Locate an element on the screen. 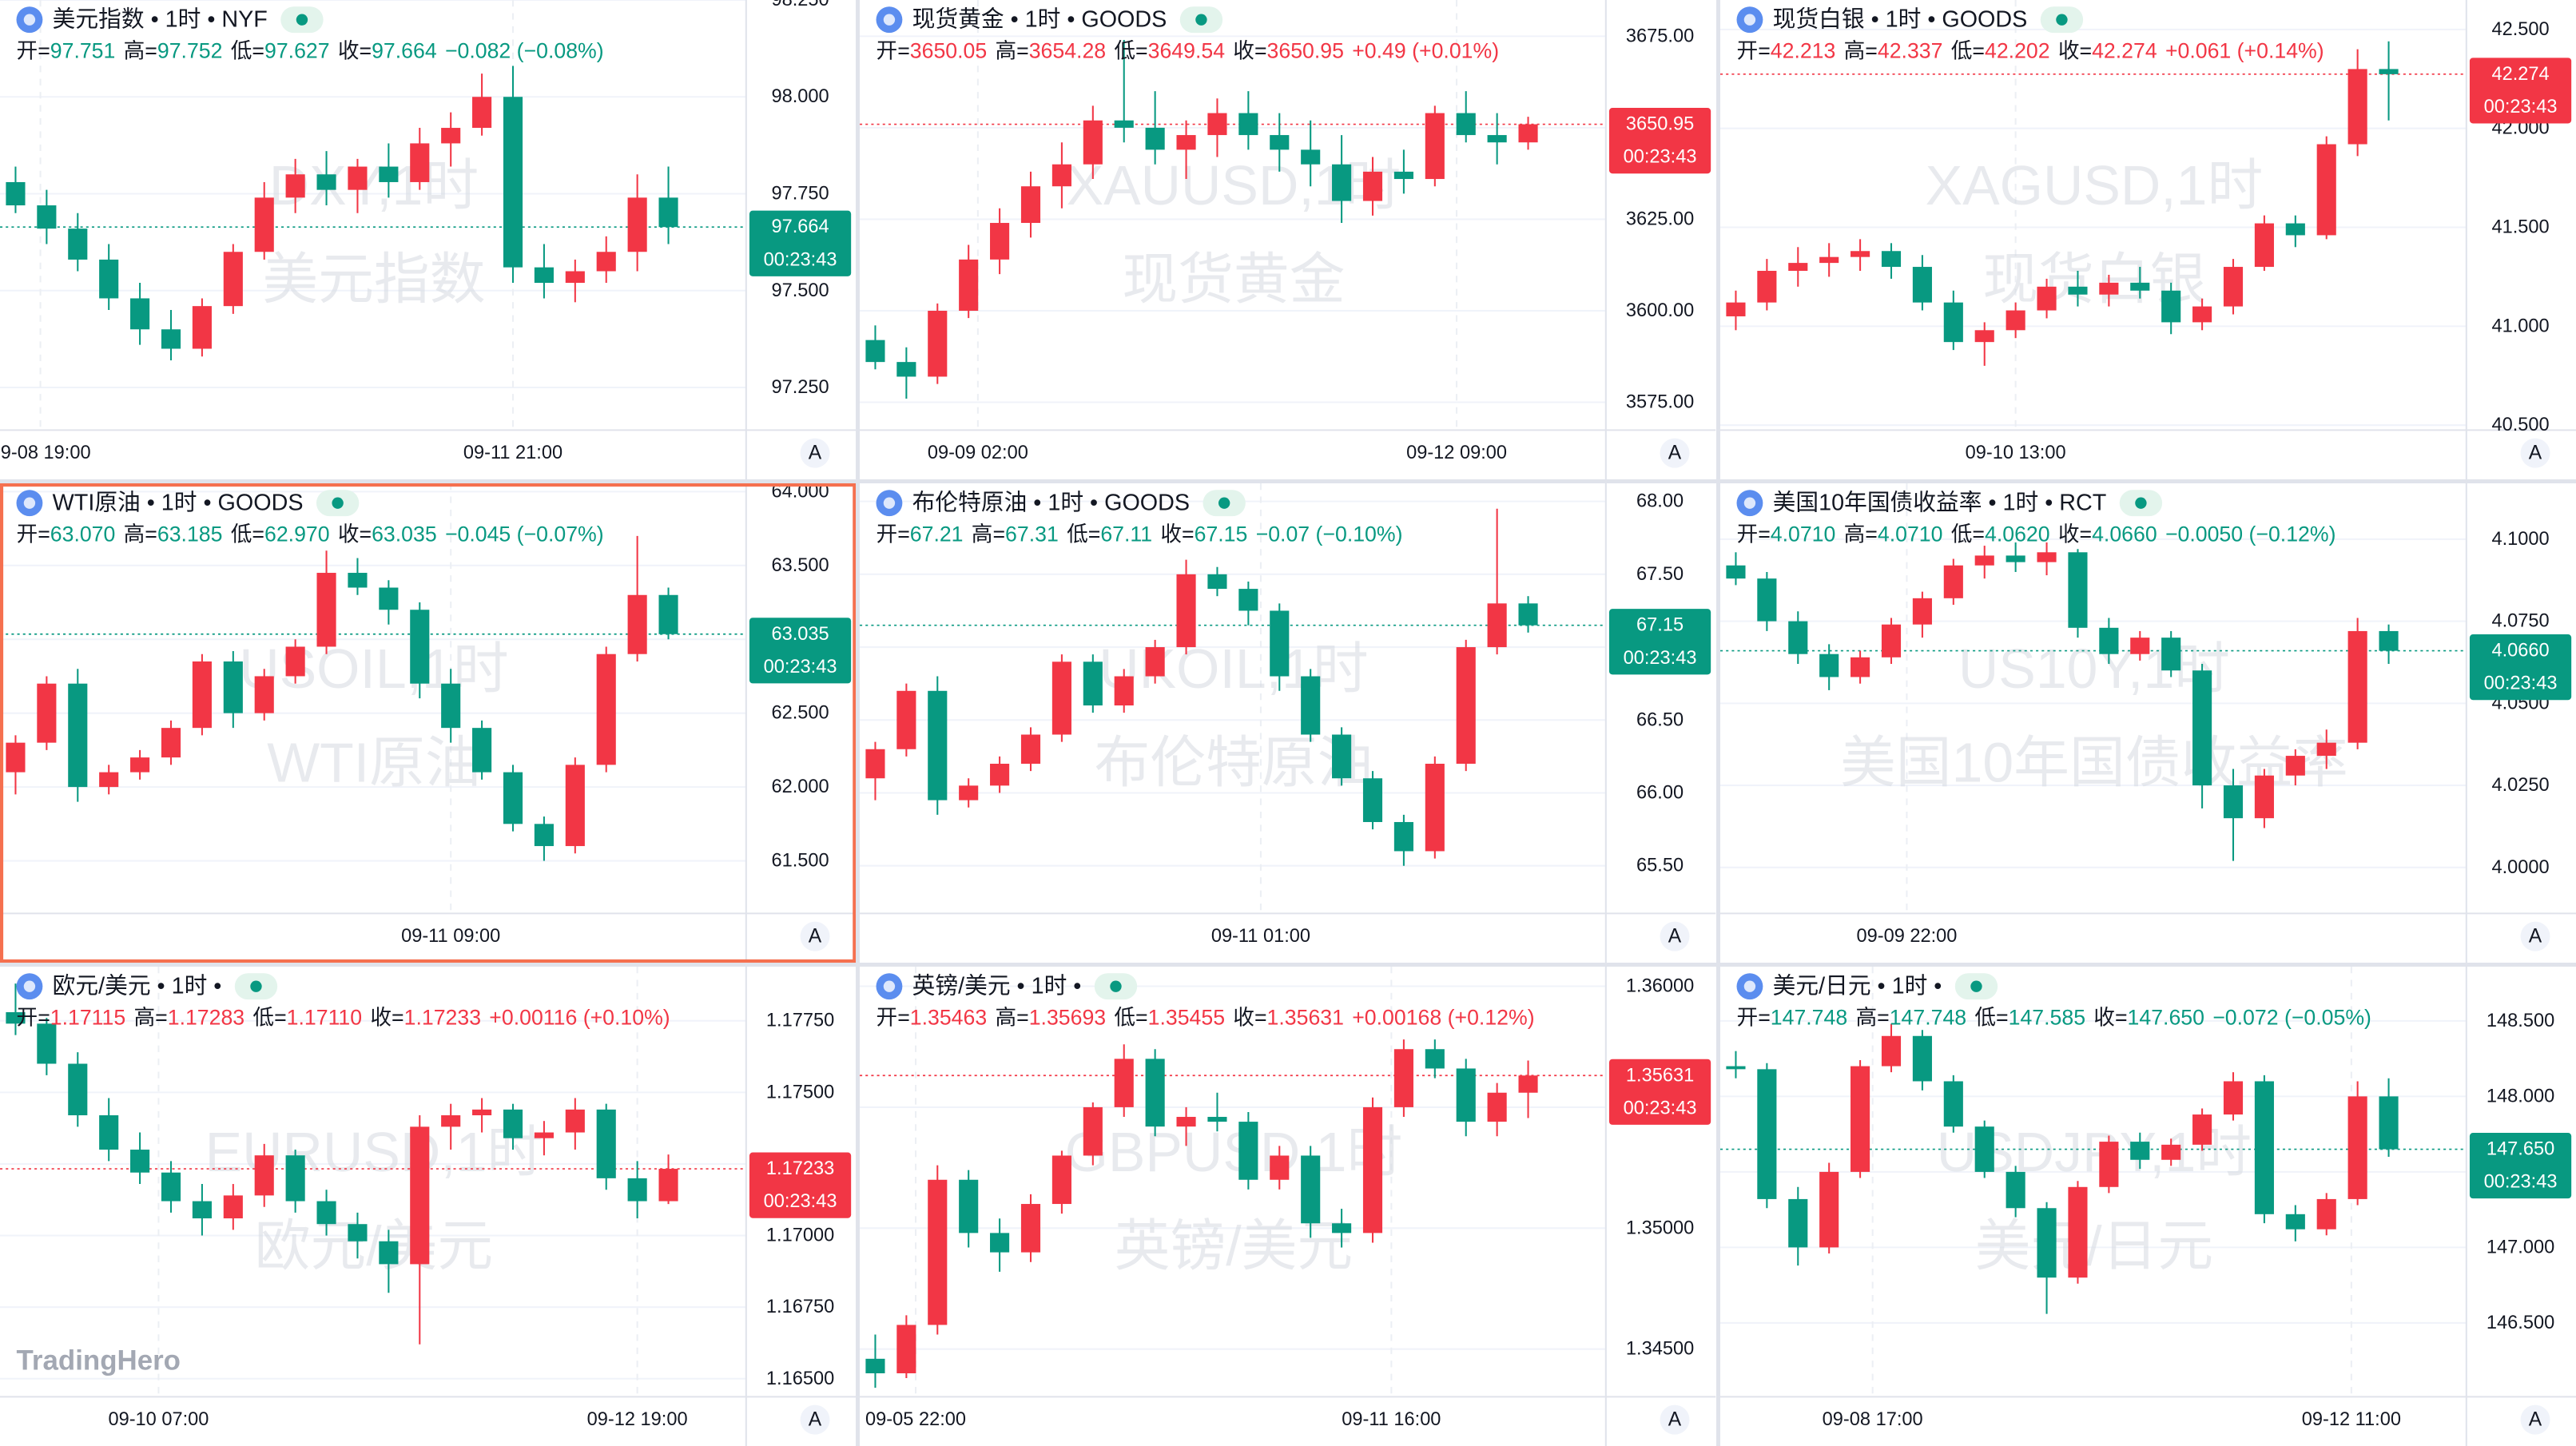  quote-value: 4.0710 is located at coordinates (1910, 534).